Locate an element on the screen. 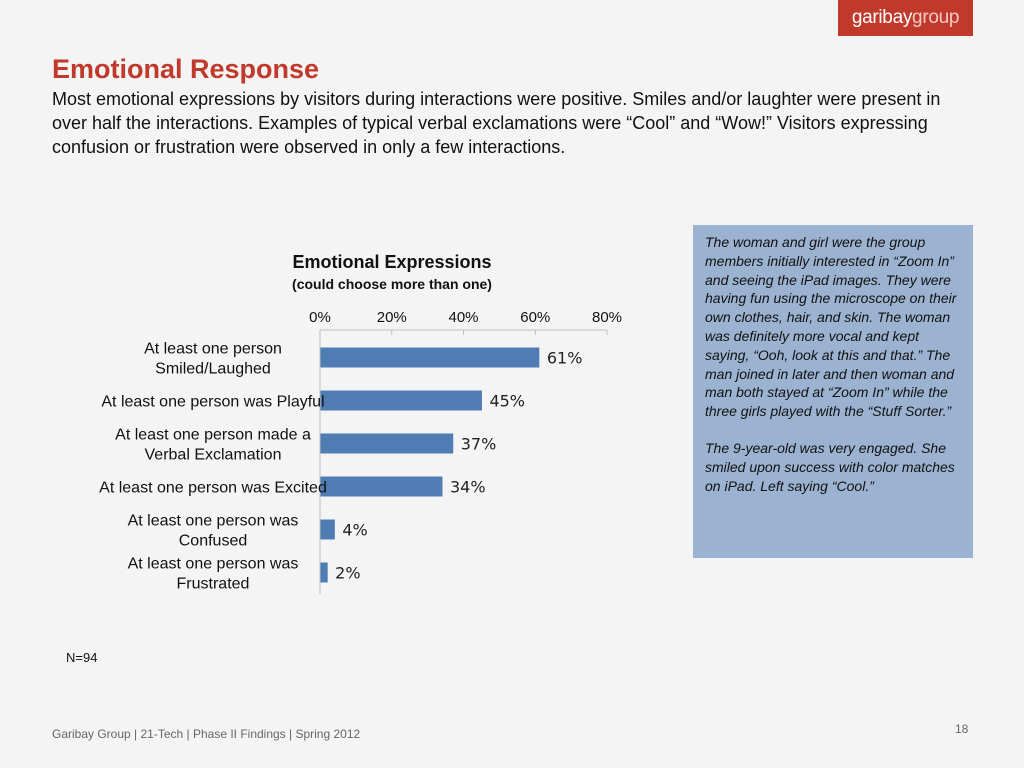  x-tick-label: 60% is located at coordinates (535, 317).